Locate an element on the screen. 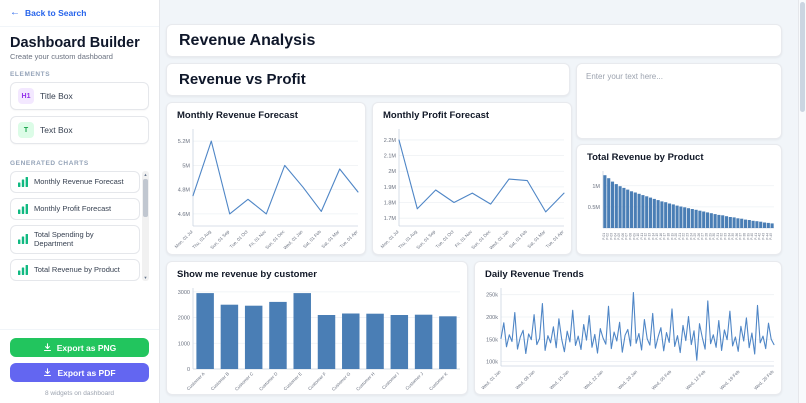 This screenshot has width=806, height=403. svg-text: P-31 is located at coordinates (718, 236).